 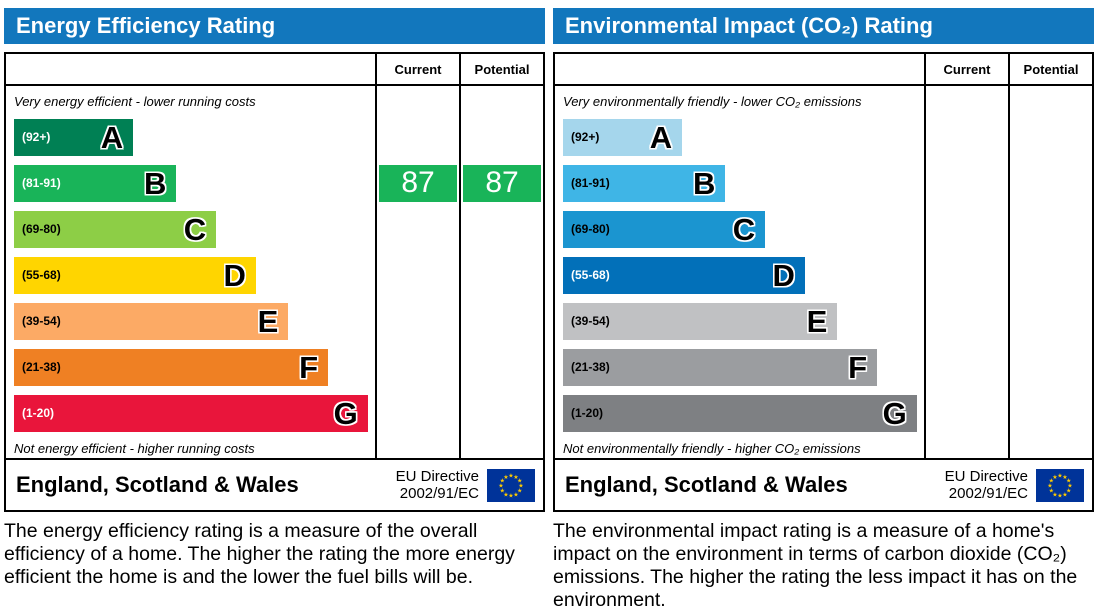 I want to click on potential-indicator: 87, so click(x=502, y=183).